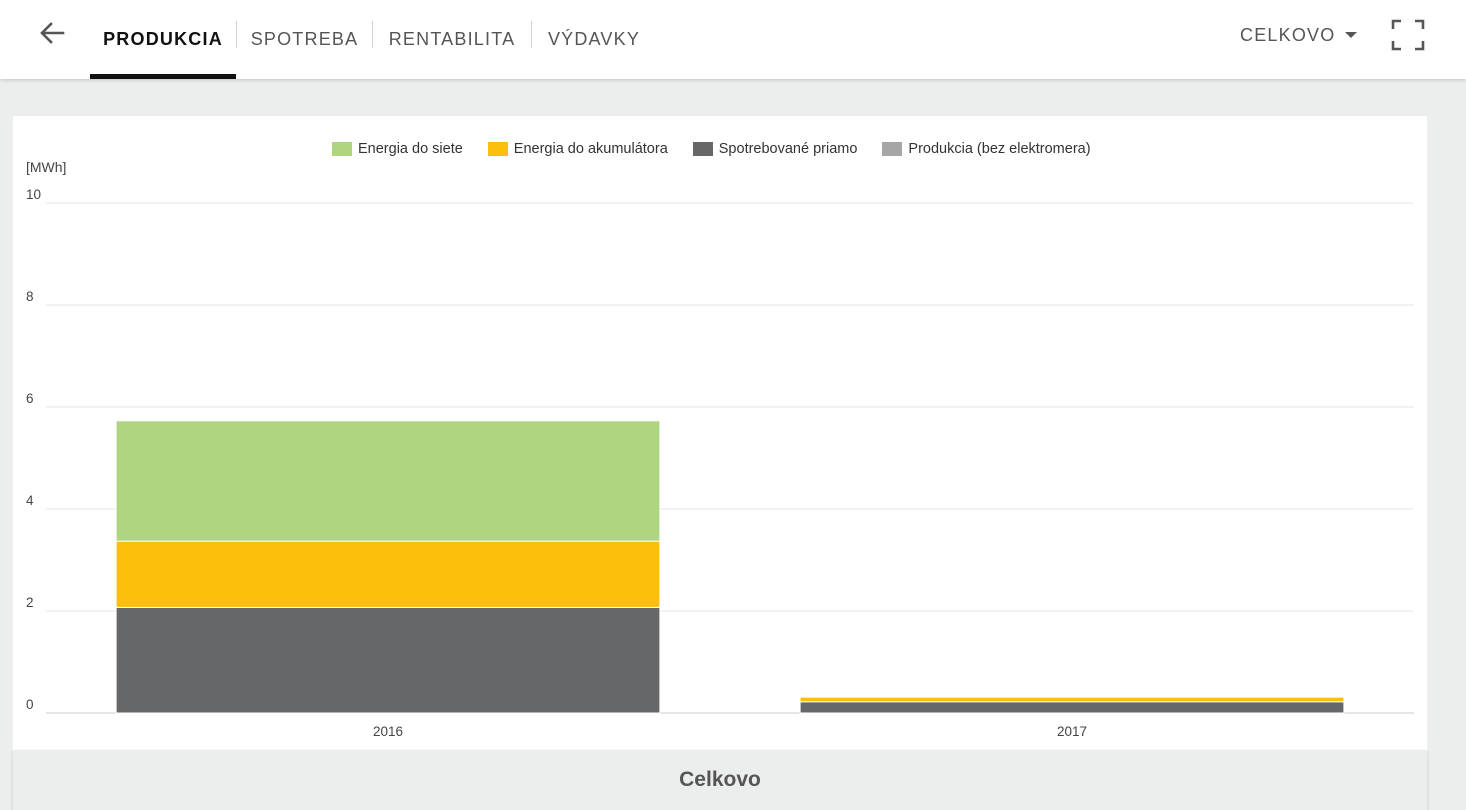 Image resolution: width=1466 pixels, height=810 pixels. I want to click on caret-down-icon, so click(1351, 35).